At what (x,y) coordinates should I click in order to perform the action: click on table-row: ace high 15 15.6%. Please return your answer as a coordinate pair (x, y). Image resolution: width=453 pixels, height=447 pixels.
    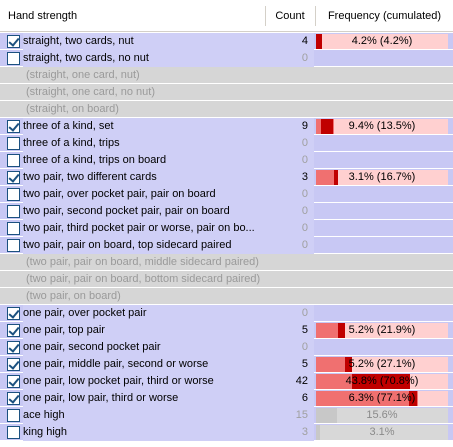
    Looking at the image, I should click on (226, 415).